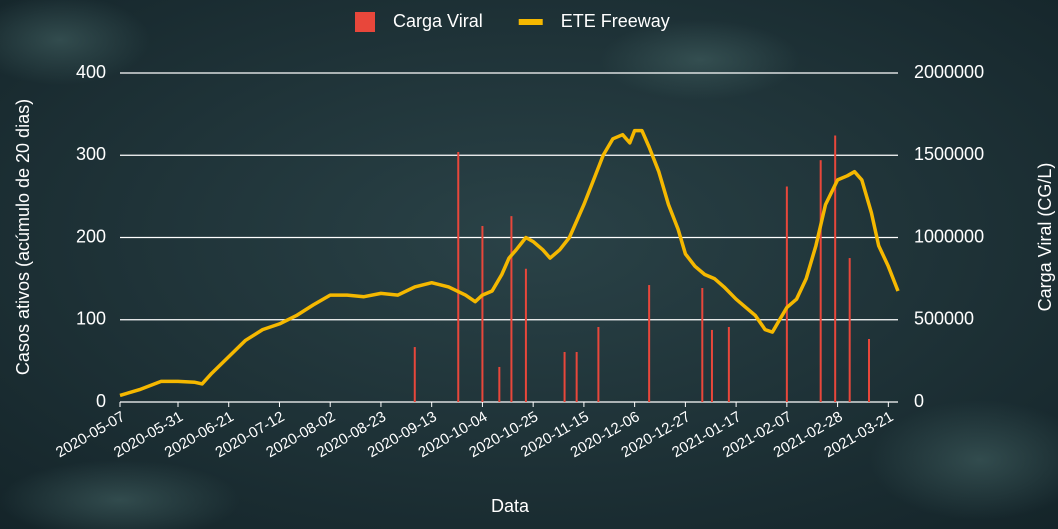  Describe the element at coordinates (919, 401) in the screenshot. I see `y2-tick-label: 0` at that location.